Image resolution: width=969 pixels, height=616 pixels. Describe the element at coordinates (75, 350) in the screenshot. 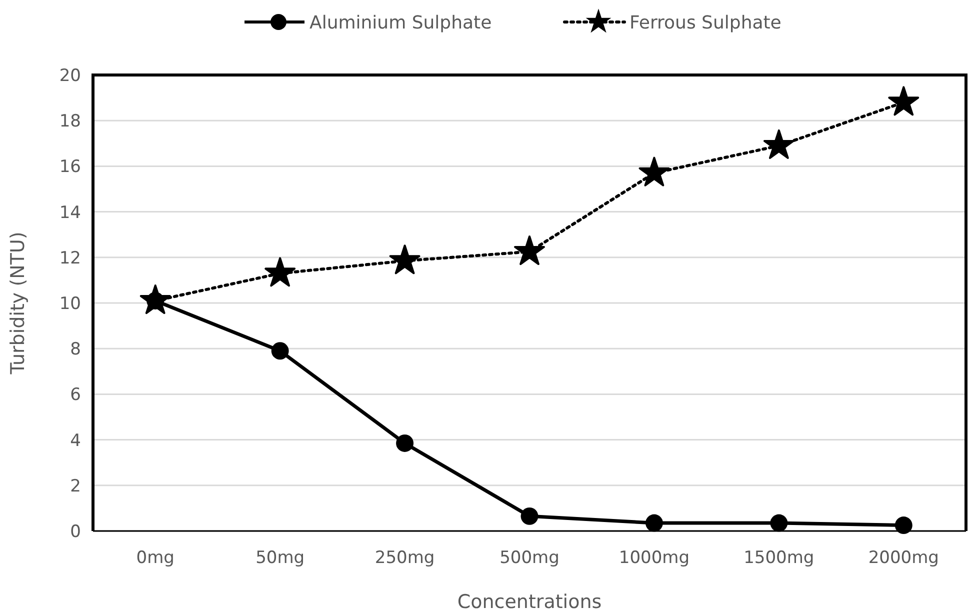

I see `y-tick-label: 8` at that location.